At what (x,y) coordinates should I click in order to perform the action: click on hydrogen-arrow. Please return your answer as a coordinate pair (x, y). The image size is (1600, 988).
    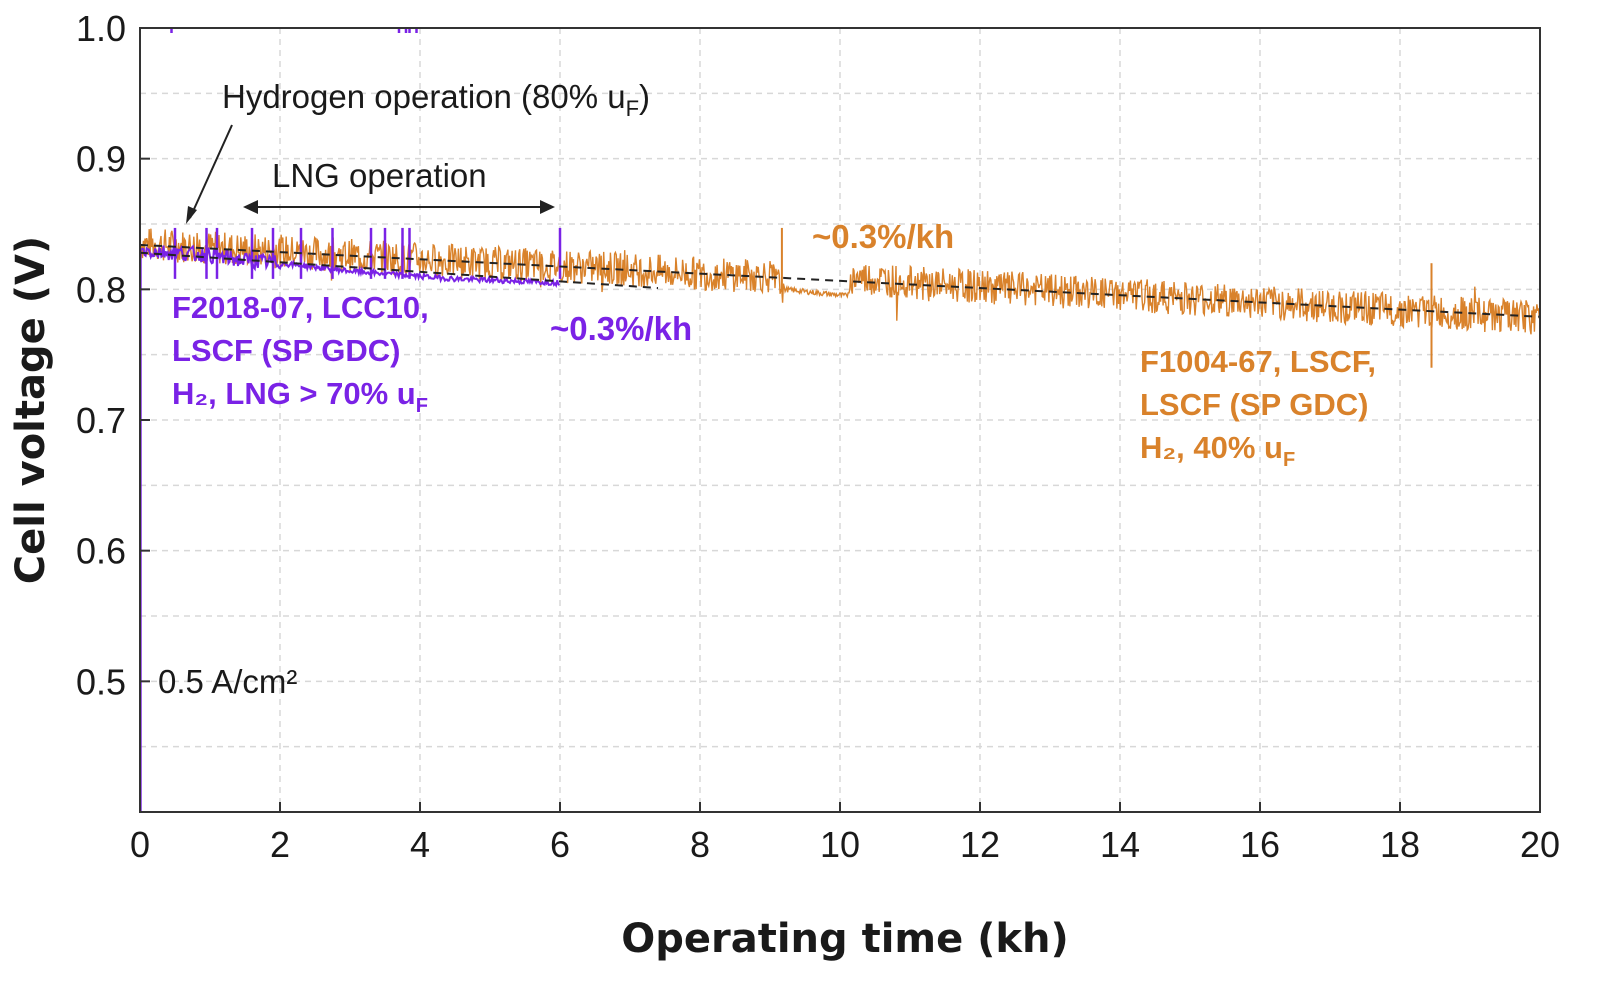
    Looking at the image, I should click on (211, 171).